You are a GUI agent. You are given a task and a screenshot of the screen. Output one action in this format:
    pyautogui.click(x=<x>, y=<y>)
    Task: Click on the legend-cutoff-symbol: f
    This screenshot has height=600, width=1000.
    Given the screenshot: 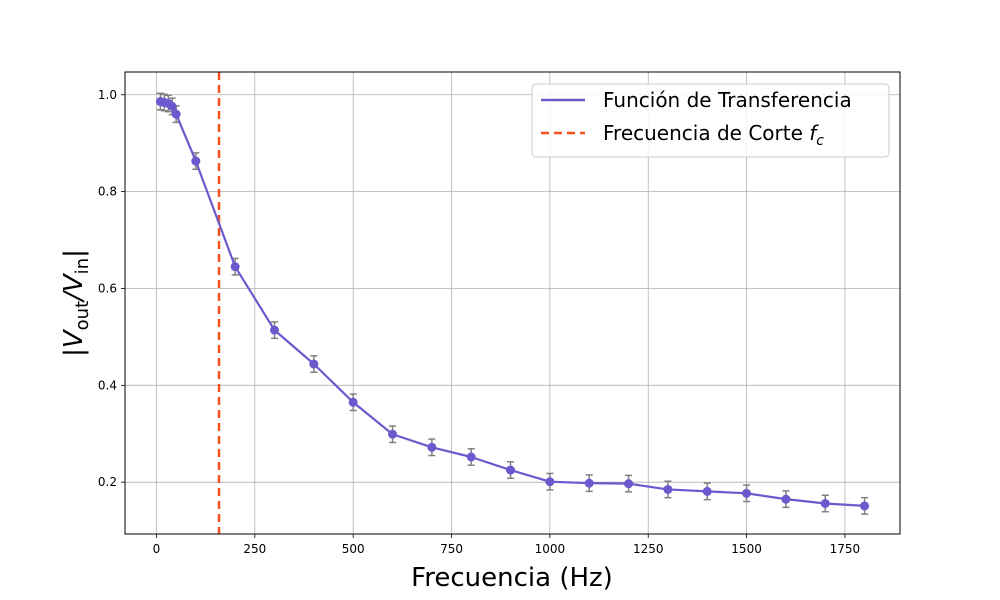 What is the action you would take?
    pyautogui.click(x=814, y=133)
    